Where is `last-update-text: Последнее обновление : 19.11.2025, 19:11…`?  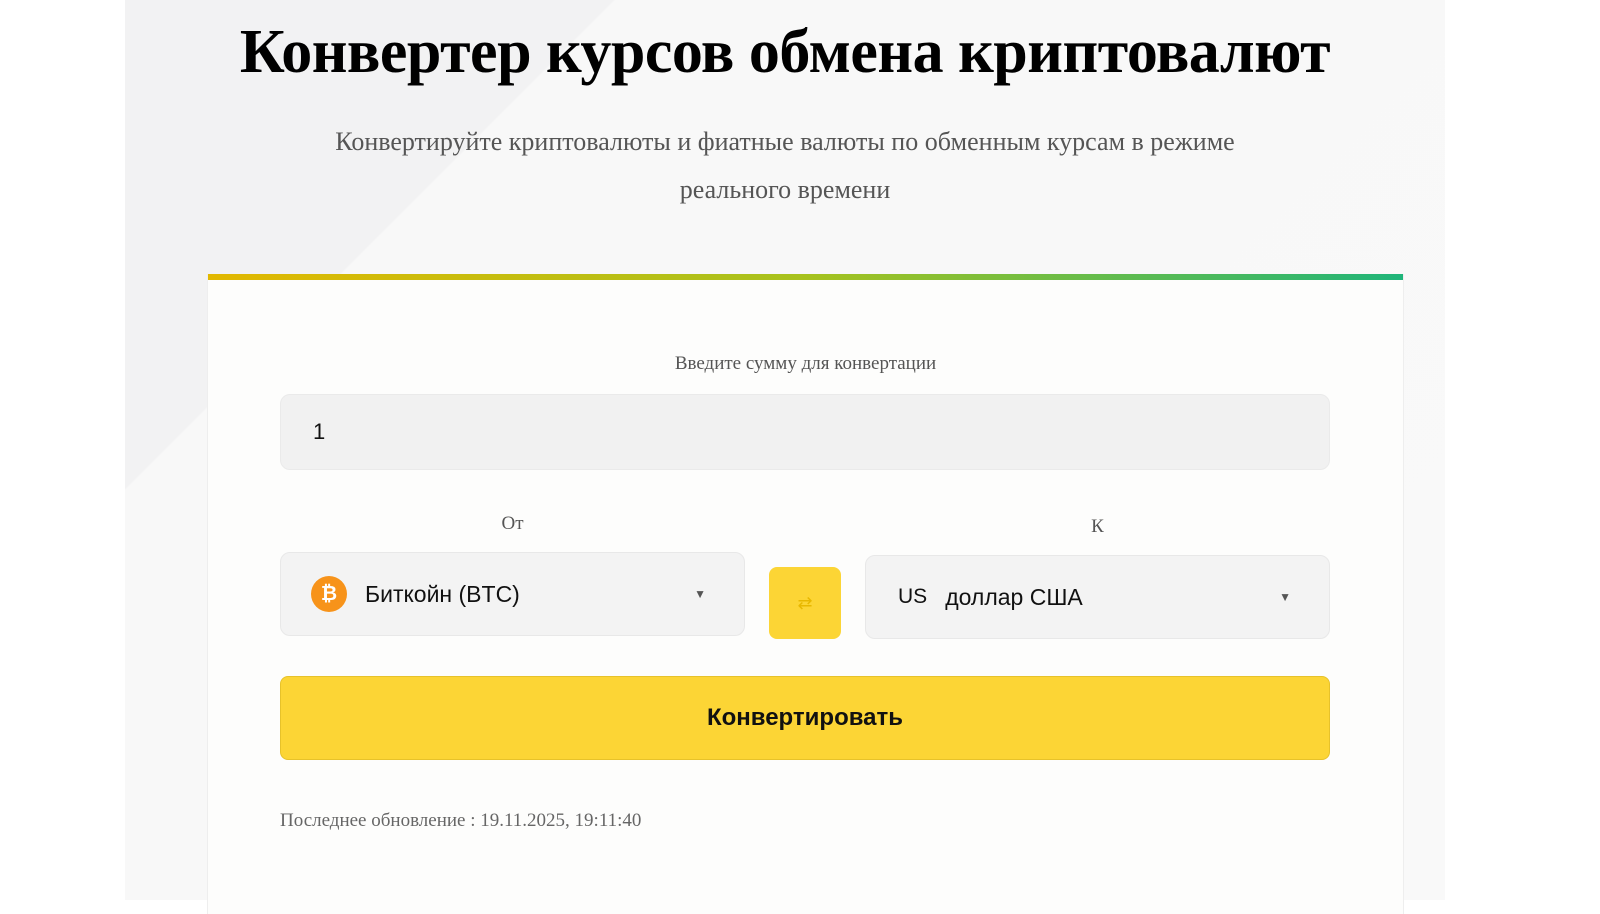 last-update-text: Последнее обновление : 19.11.2025, 19:11… is located at coordinates (461, 820).